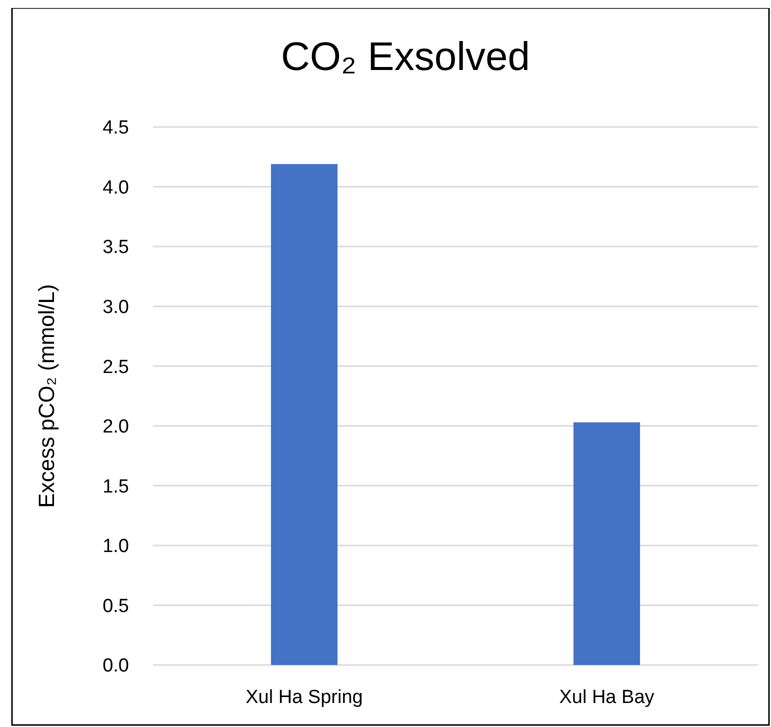 This screenshot has height=727, width=771. Describe the element at coordinates (115, 247) in the screenshot. I see `y-tick-label: 3.5` at that location.